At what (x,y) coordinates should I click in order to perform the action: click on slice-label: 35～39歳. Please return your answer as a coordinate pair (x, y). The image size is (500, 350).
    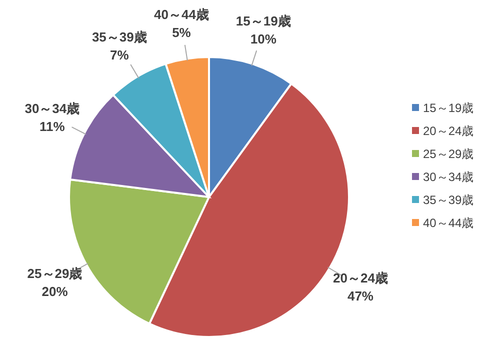
    Looking at the image, I should click on (119, 37).